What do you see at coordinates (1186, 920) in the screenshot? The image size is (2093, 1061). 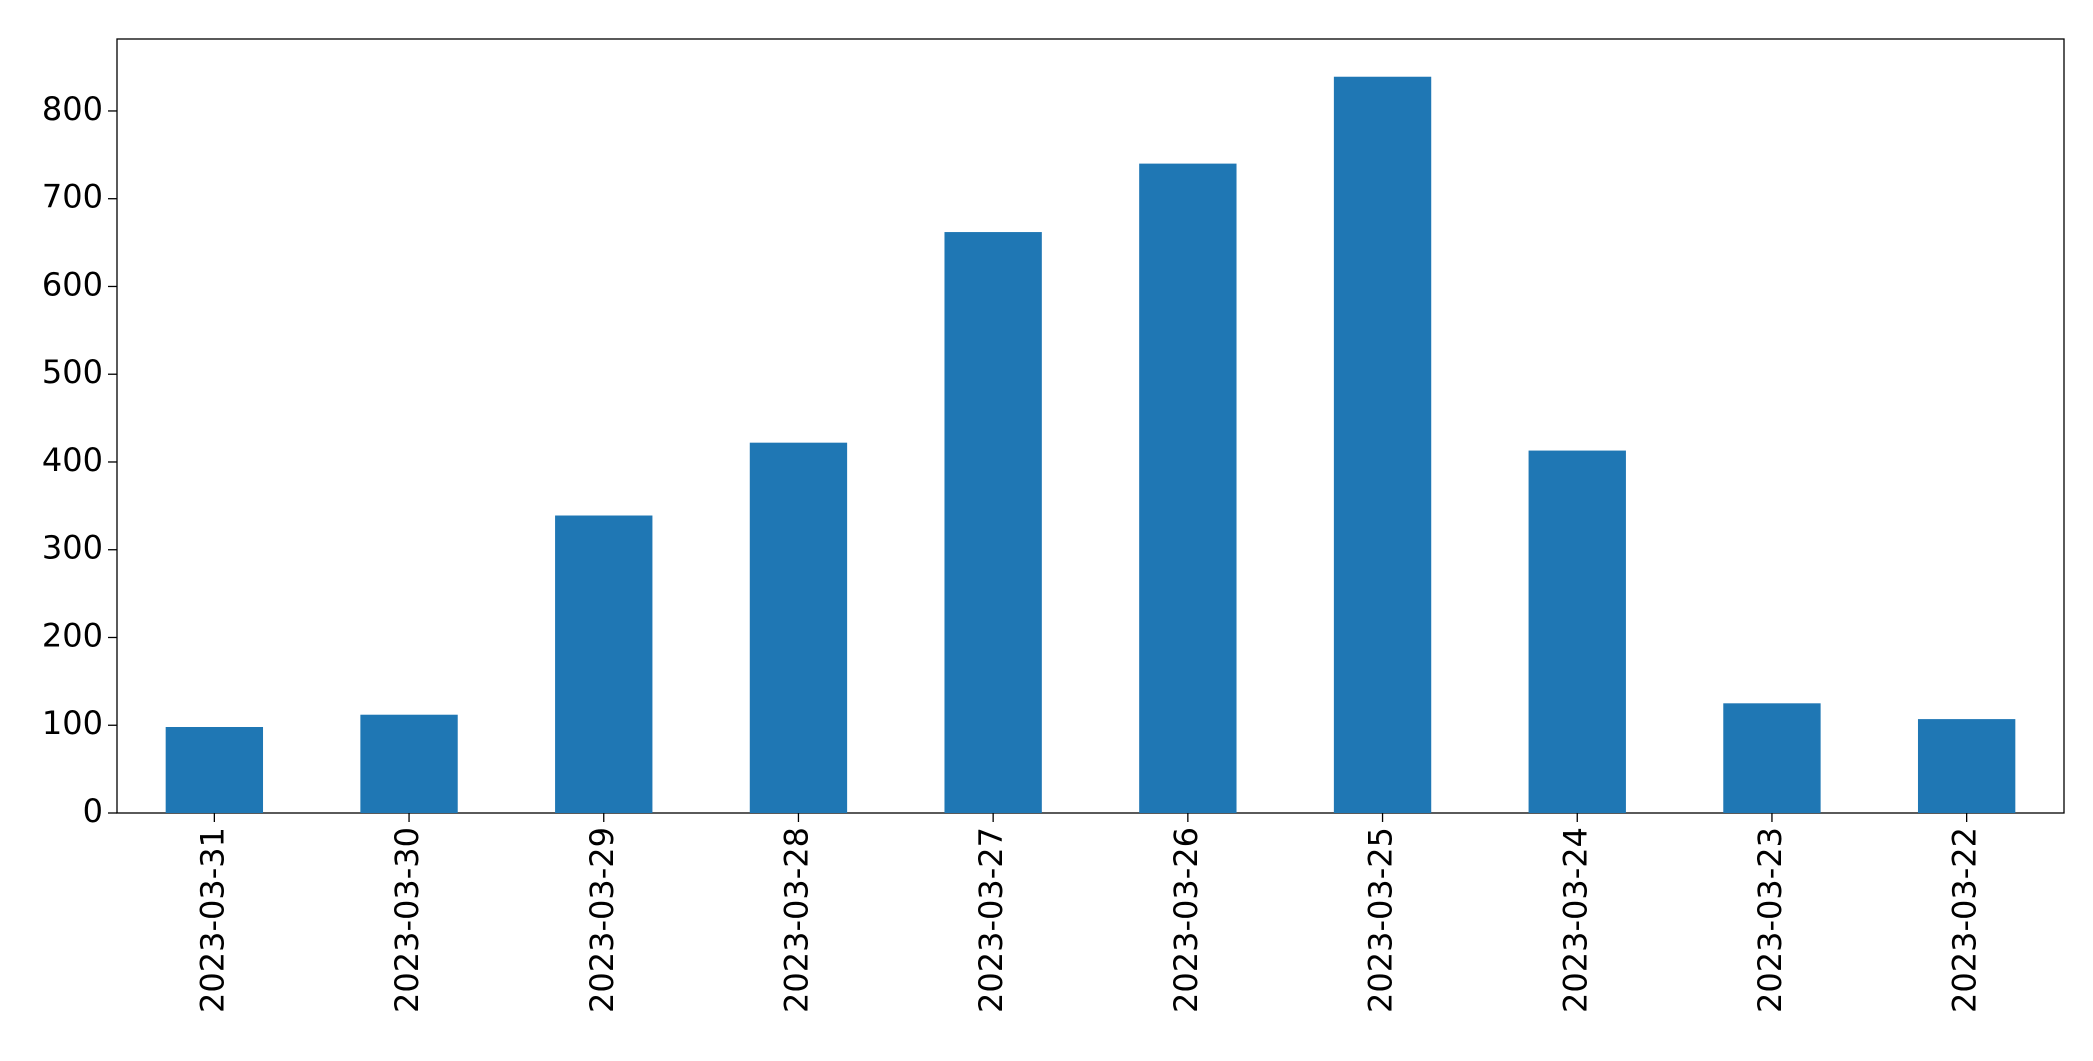 I see `x-tick-label: 2023-03-26` at bounding box center [1186, 920].